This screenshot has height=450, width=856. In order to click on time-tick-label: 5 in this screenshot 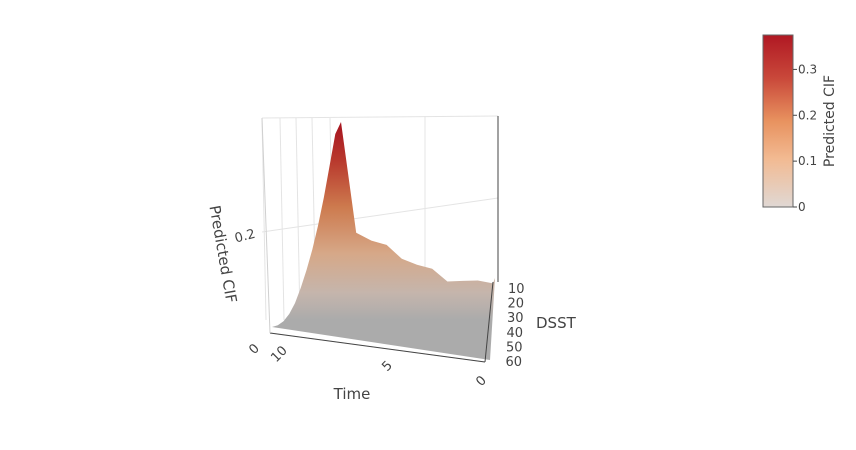, I will do `click(387, 366)`.